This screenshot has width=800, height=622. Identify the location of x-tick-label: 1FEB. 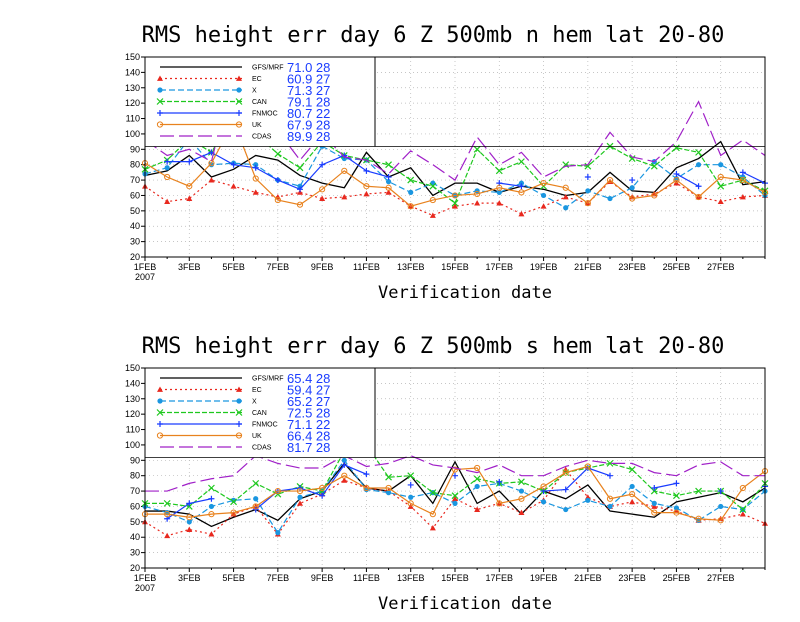
(145, 267).